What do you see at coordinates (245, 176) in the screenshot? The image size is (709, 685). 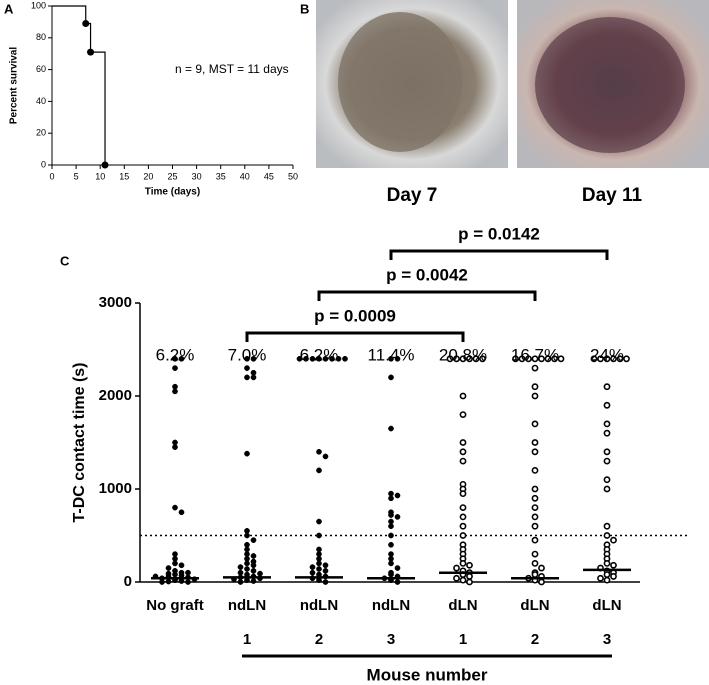 I see `x-tick-label: 40` at bounding box center [245, 176].